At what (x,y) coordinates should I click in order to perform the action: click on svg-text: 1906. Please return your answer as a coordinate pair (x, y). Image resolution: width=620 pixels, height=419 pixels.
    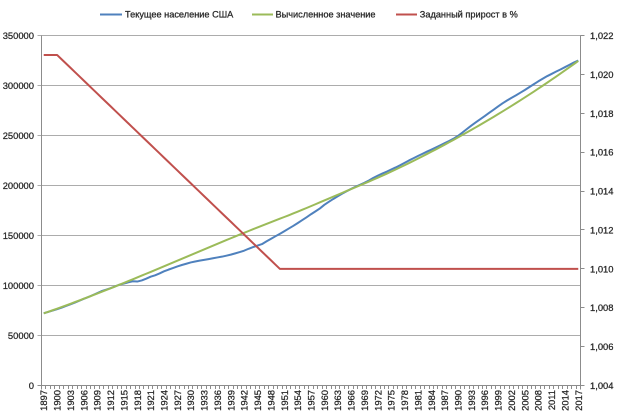
    Looking at the image, I should click on (83, 400).